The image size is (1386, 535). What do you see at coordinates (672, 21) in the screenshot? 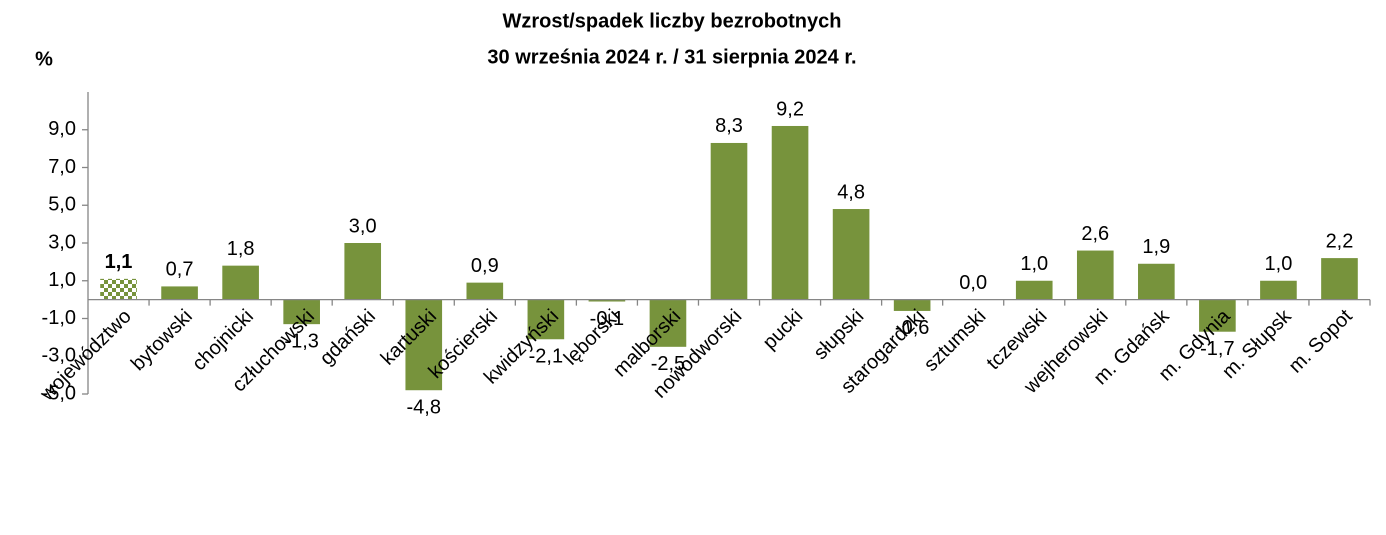
I see `chart-title: Wzrost/spadek liczby bezrobotnych` at bounding box center [672, 21].